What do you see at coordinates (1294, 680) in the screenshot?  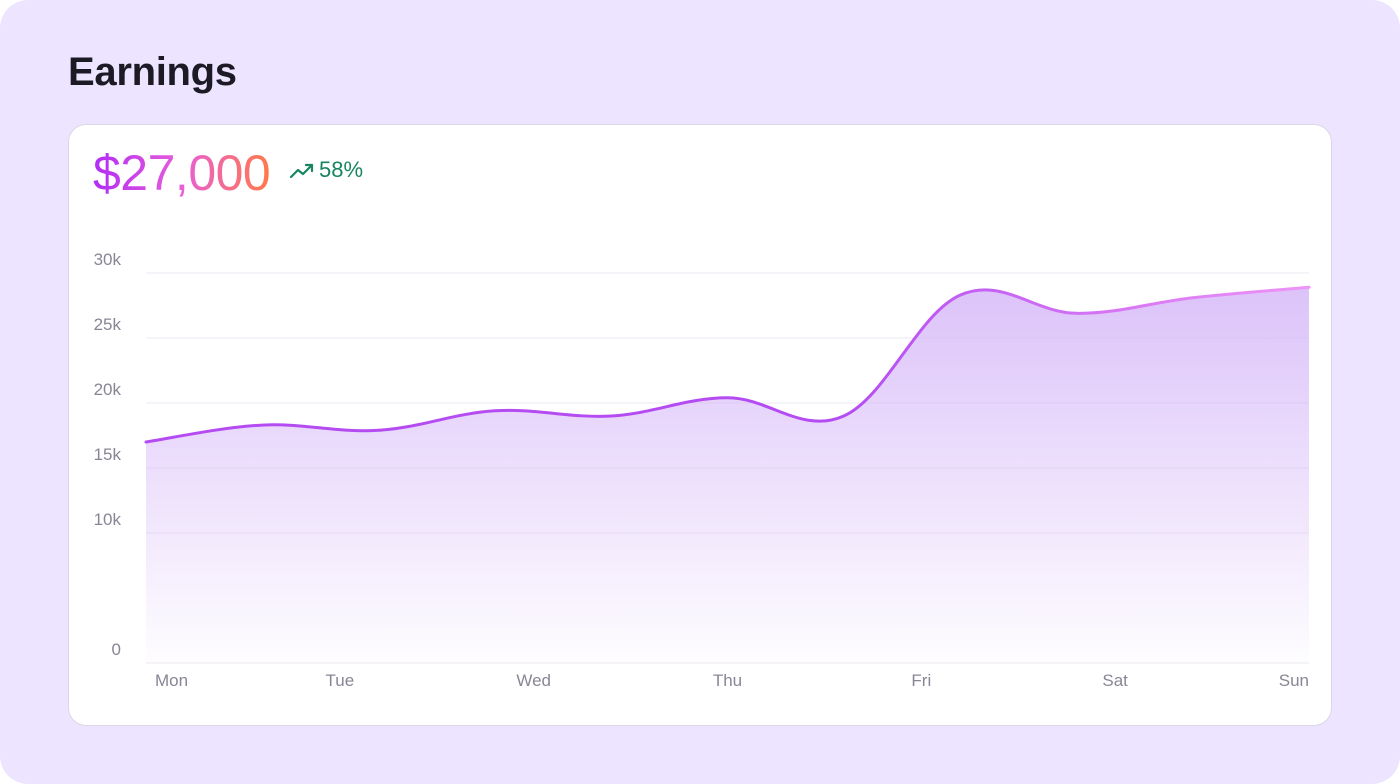 I see `x-tick-label: Sun` at bounding box center [1294, 680].